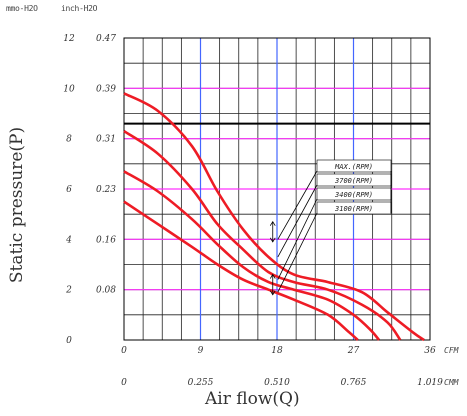 The image size is (467, 416). I want to click on legend-label: 3700(RPM), so click(353, 181).